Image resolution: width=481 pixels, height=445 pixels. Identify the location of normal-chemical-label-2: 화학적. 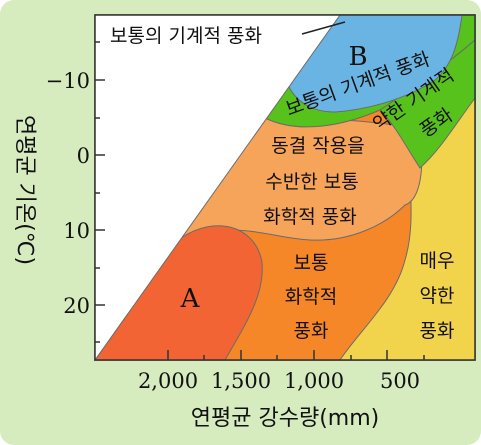
(311, 297).